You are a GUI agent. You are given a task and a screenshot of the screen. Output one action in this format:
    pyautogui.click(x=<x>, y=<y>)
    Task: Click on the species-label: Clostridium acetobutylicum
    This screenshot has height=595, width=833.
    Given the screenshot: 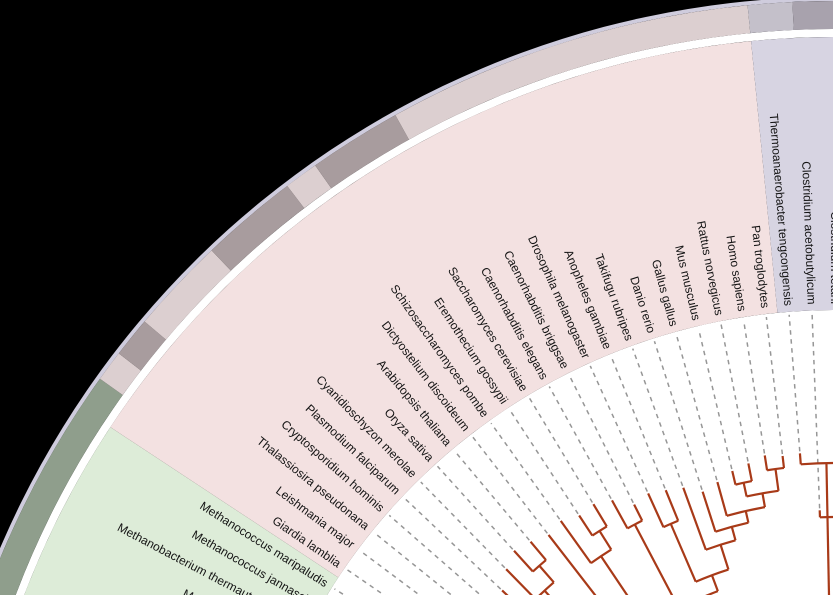 What is the action you would take?
    pyautogui.click(x=809, y=233)
    